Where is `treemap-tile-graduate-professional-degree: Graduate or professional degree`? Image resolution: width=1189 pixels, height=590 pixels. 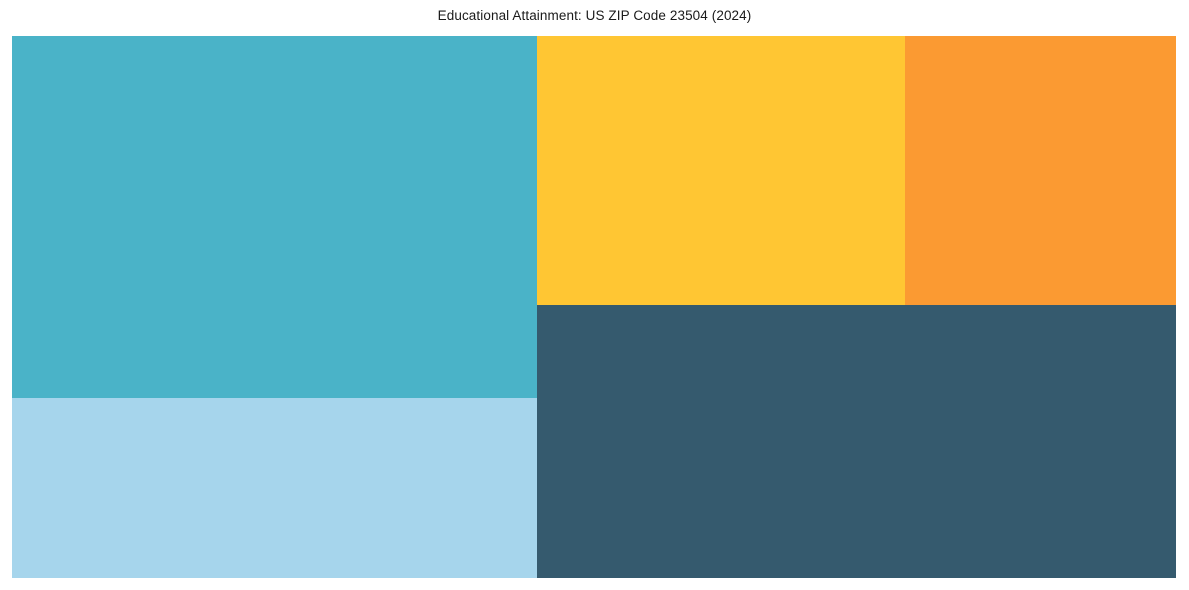 treemap-tile-graduate-professional-degree: Graduate or professional degree is located at coordinates (1040, 170).